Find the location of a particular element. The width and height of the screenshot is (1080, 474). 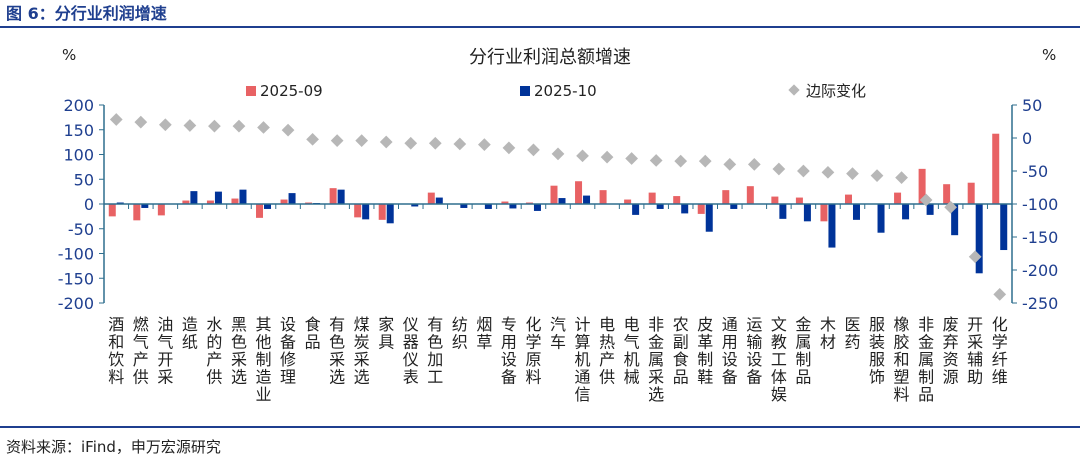

right-axis-unit: % is located at coordinates (1049, 55).